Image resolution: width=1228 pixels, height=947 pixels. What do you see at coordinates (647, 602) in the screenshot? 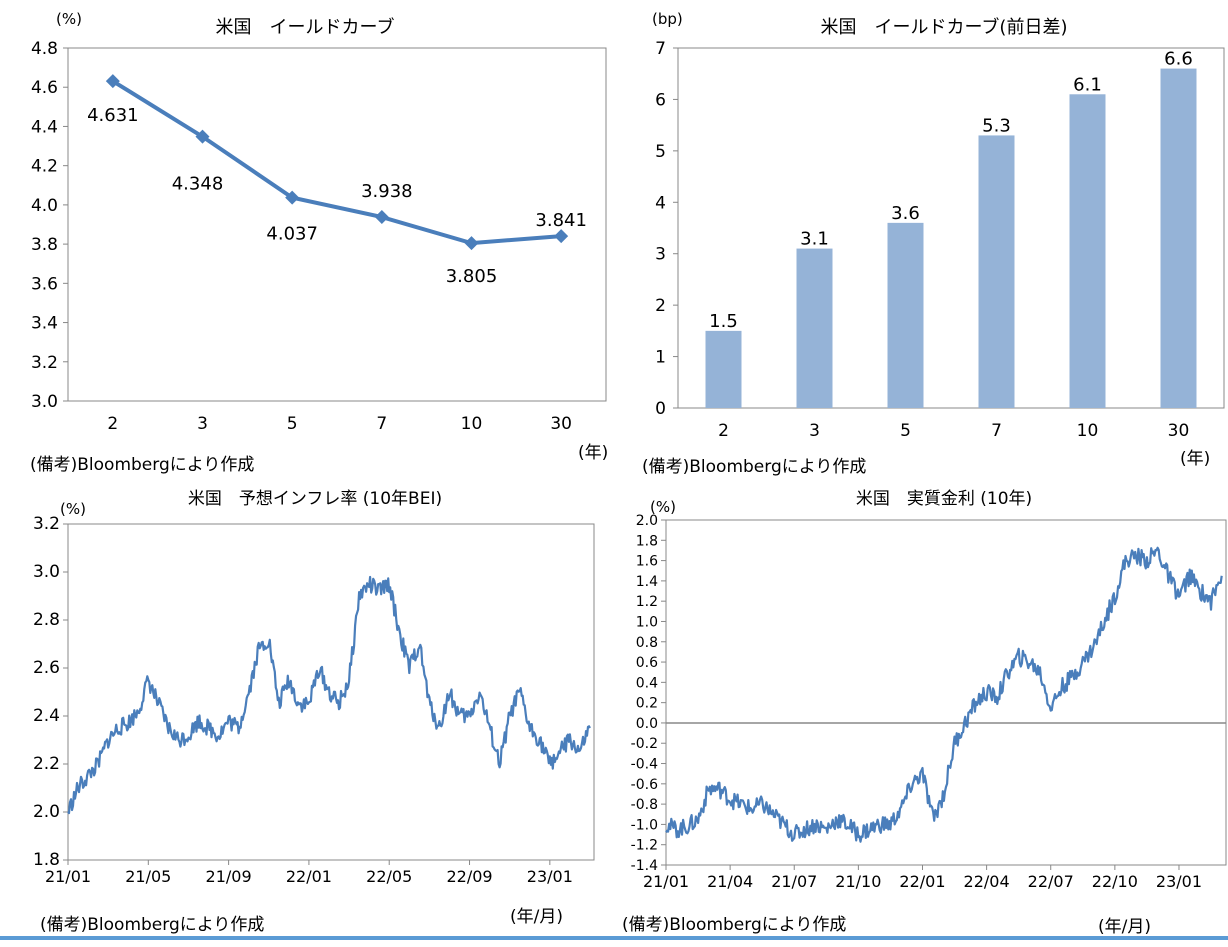
I see `y-tick-label: 1.2` at bounding box center [647, 602].